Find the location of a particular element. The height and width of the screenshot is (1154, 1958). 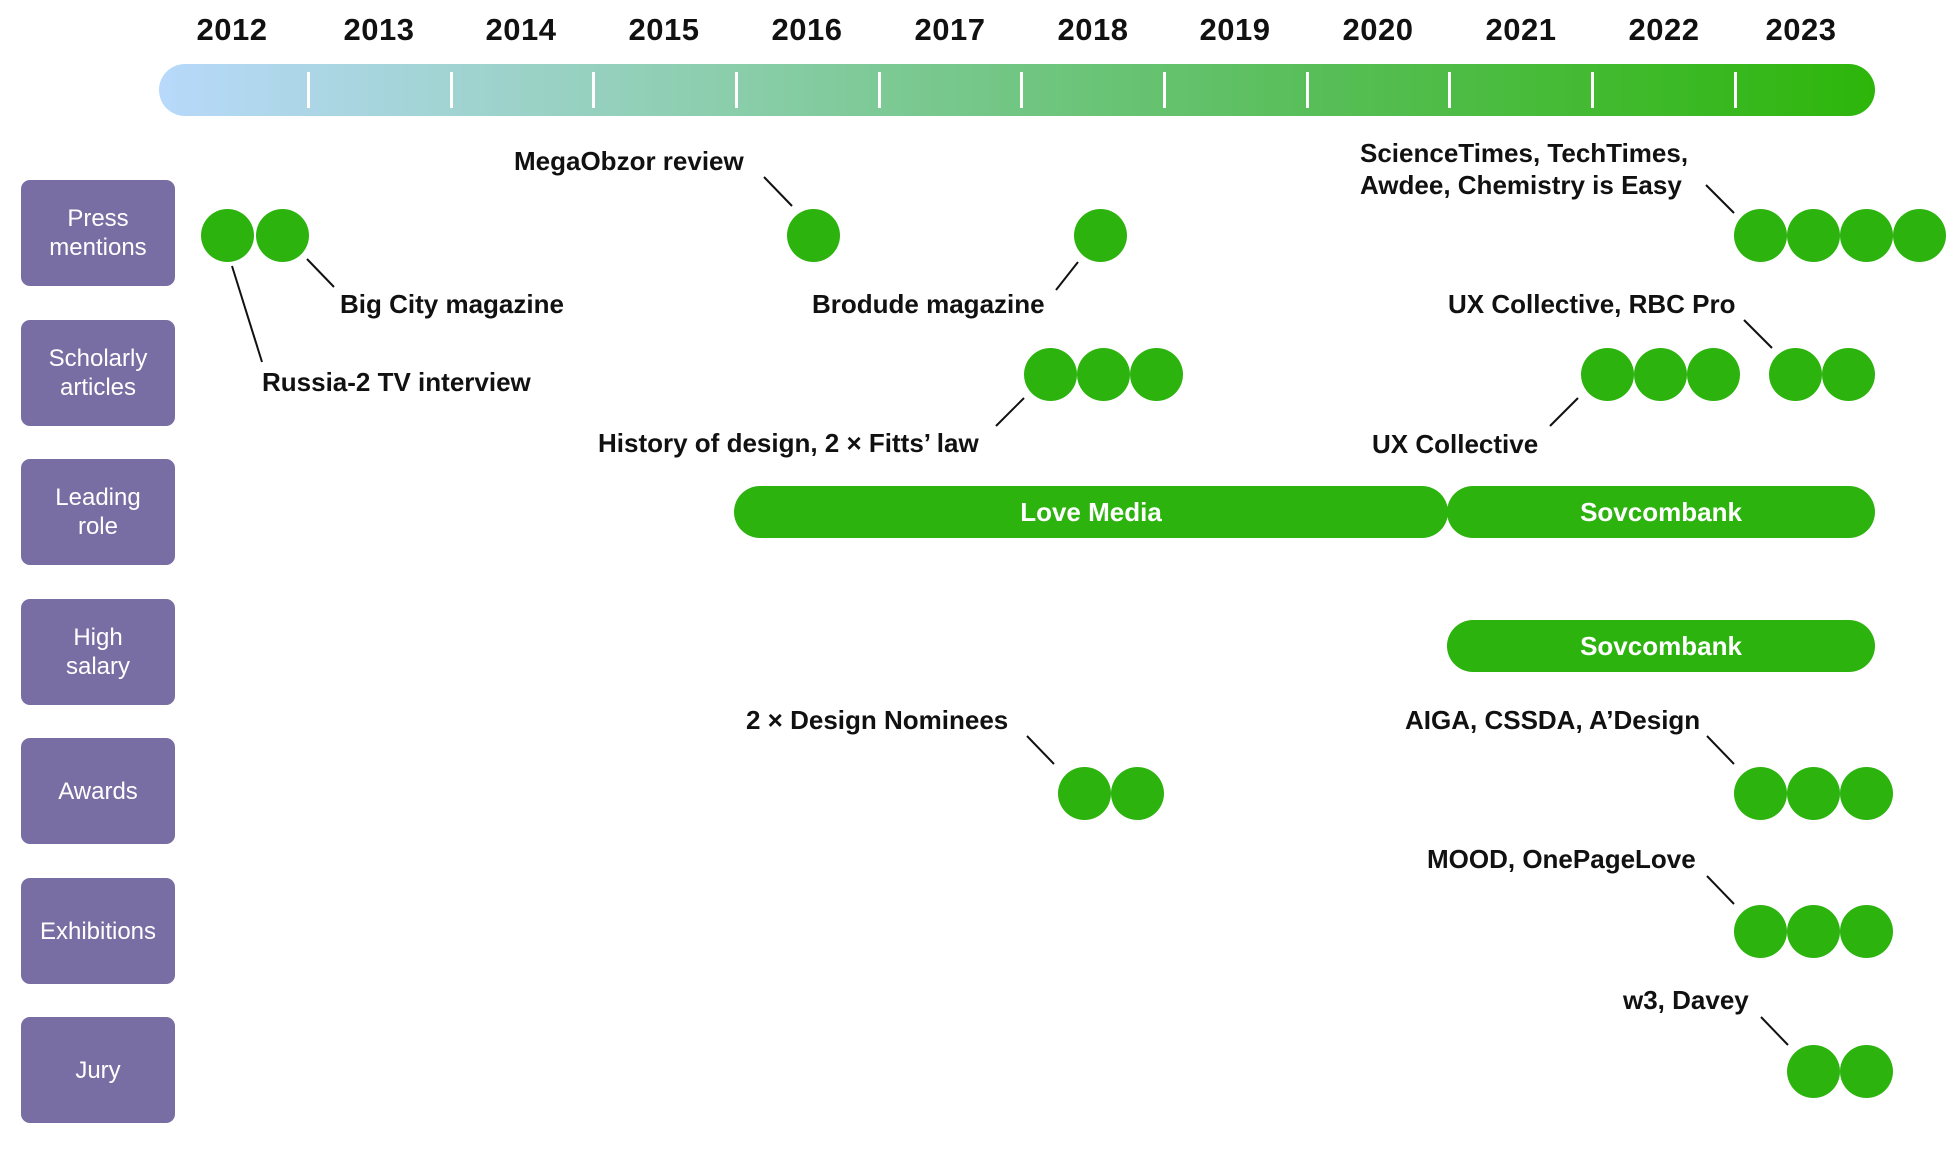

category-leading-role: Leading role is located at coordinates (98, 512).